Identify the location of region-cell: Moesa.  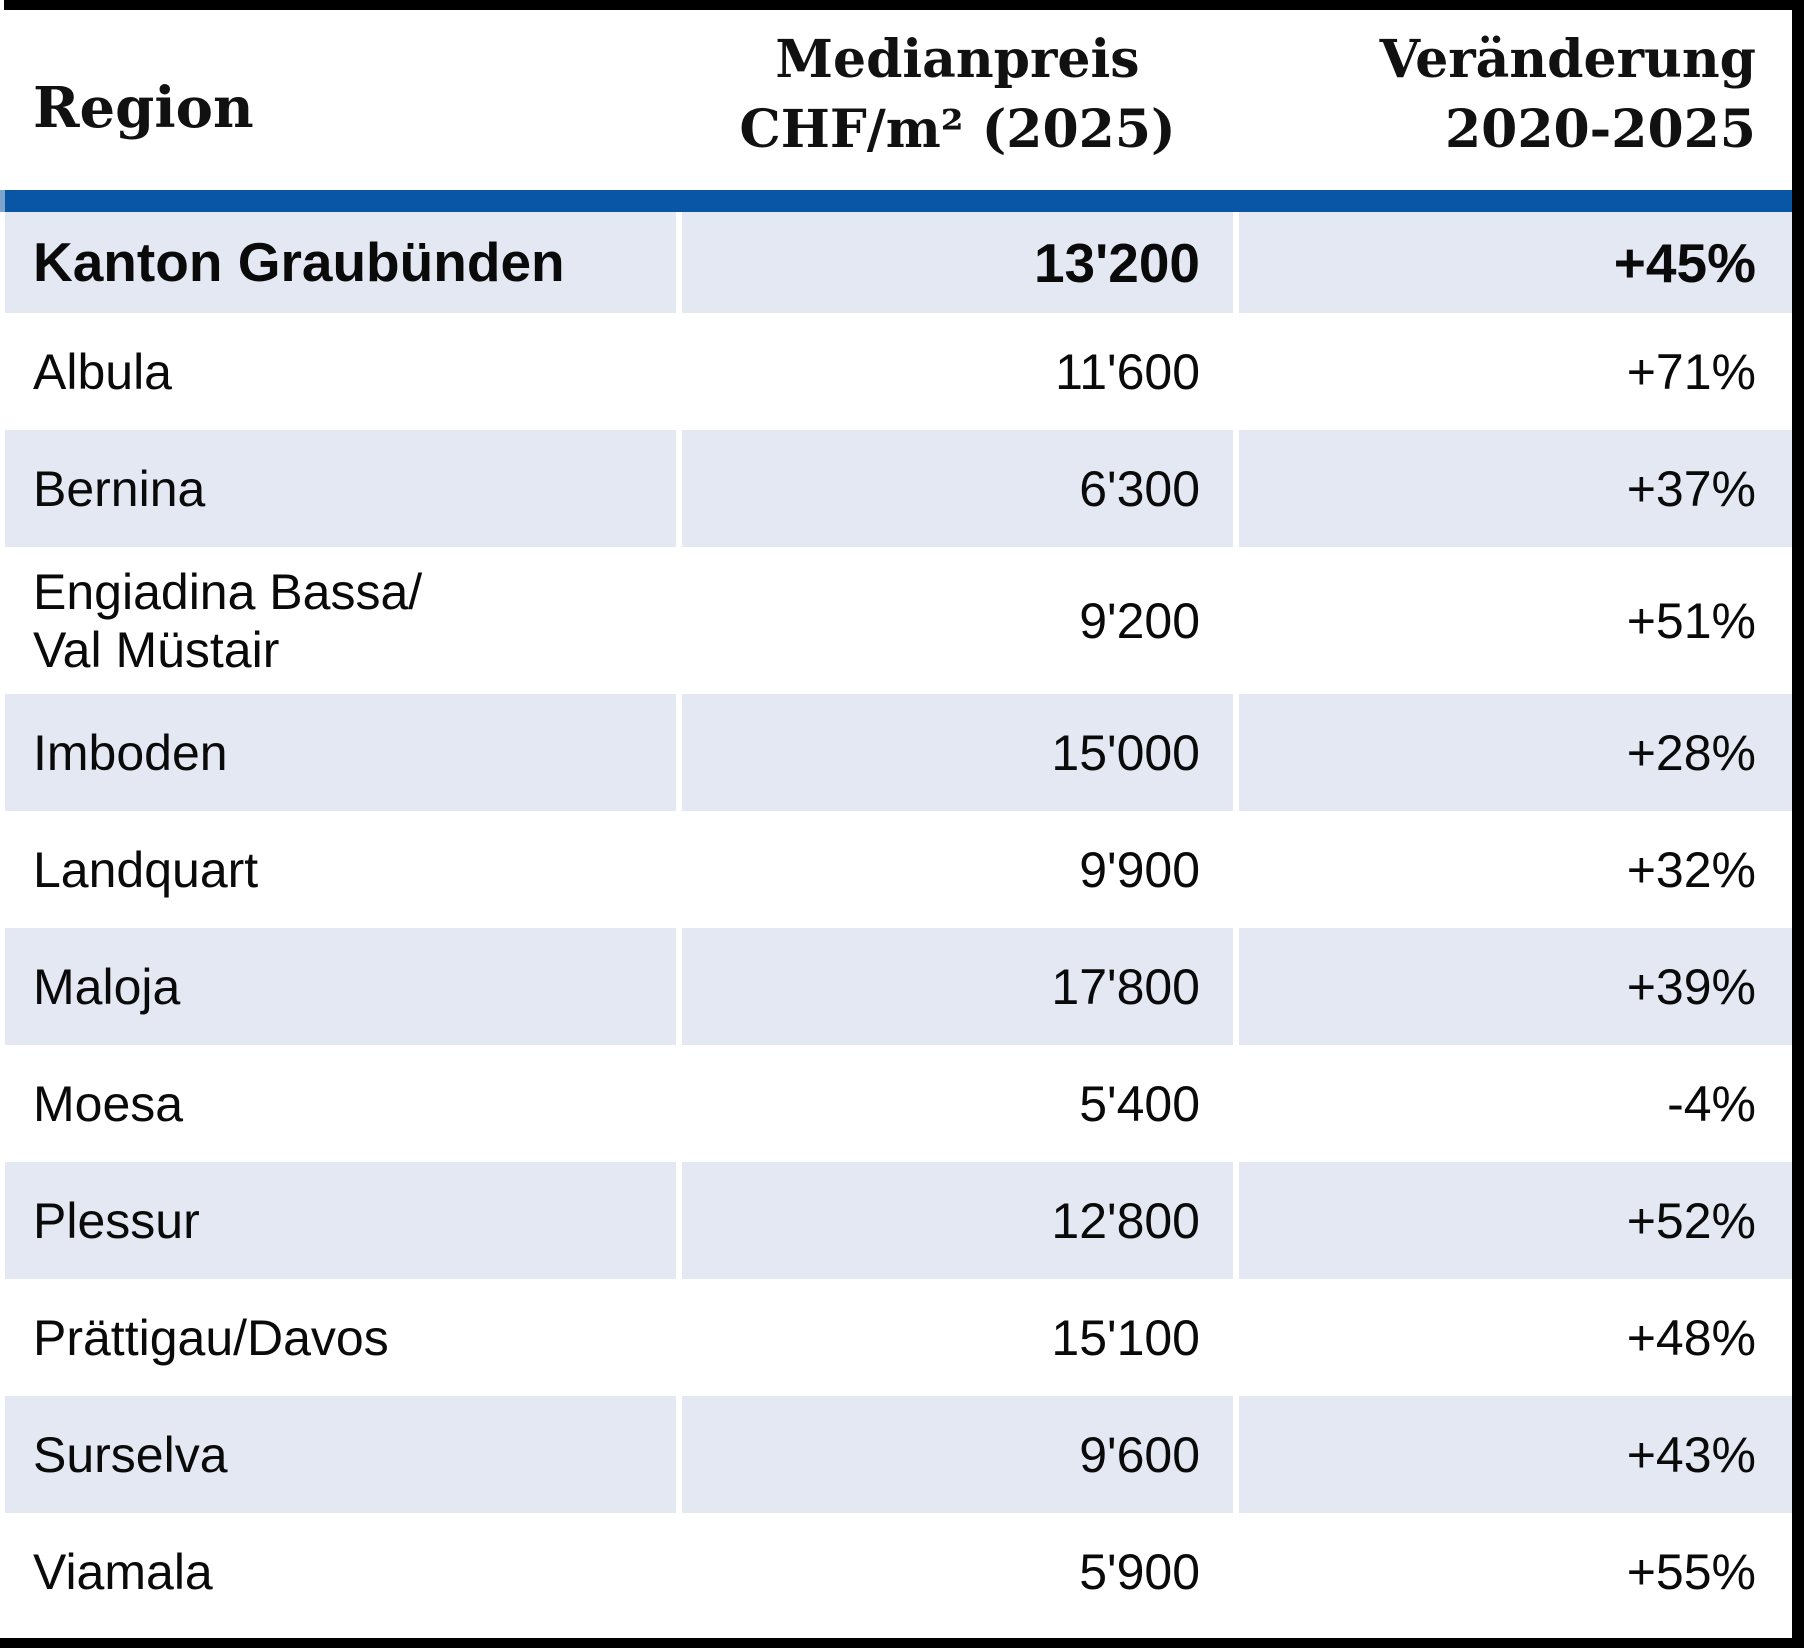
(108, 1103).